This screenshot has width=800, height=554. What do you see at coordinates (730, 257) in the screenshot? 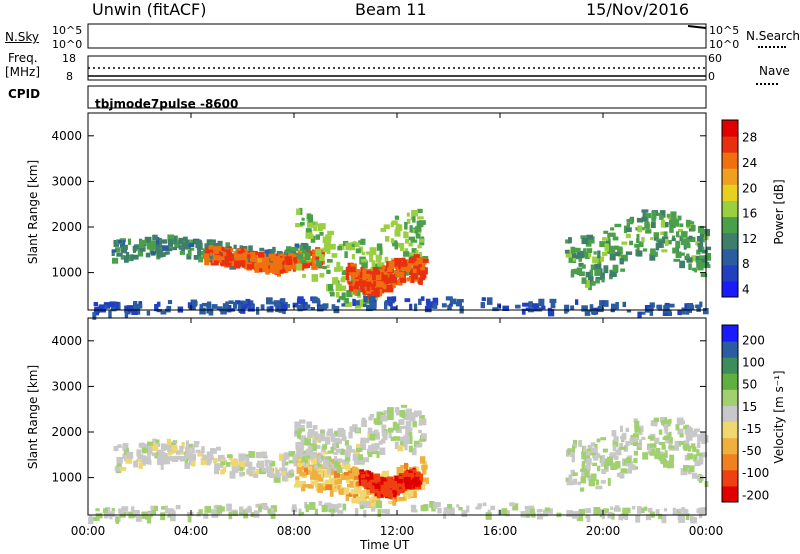
I see `colorbar-swatch` at bounding box center [730, 257].